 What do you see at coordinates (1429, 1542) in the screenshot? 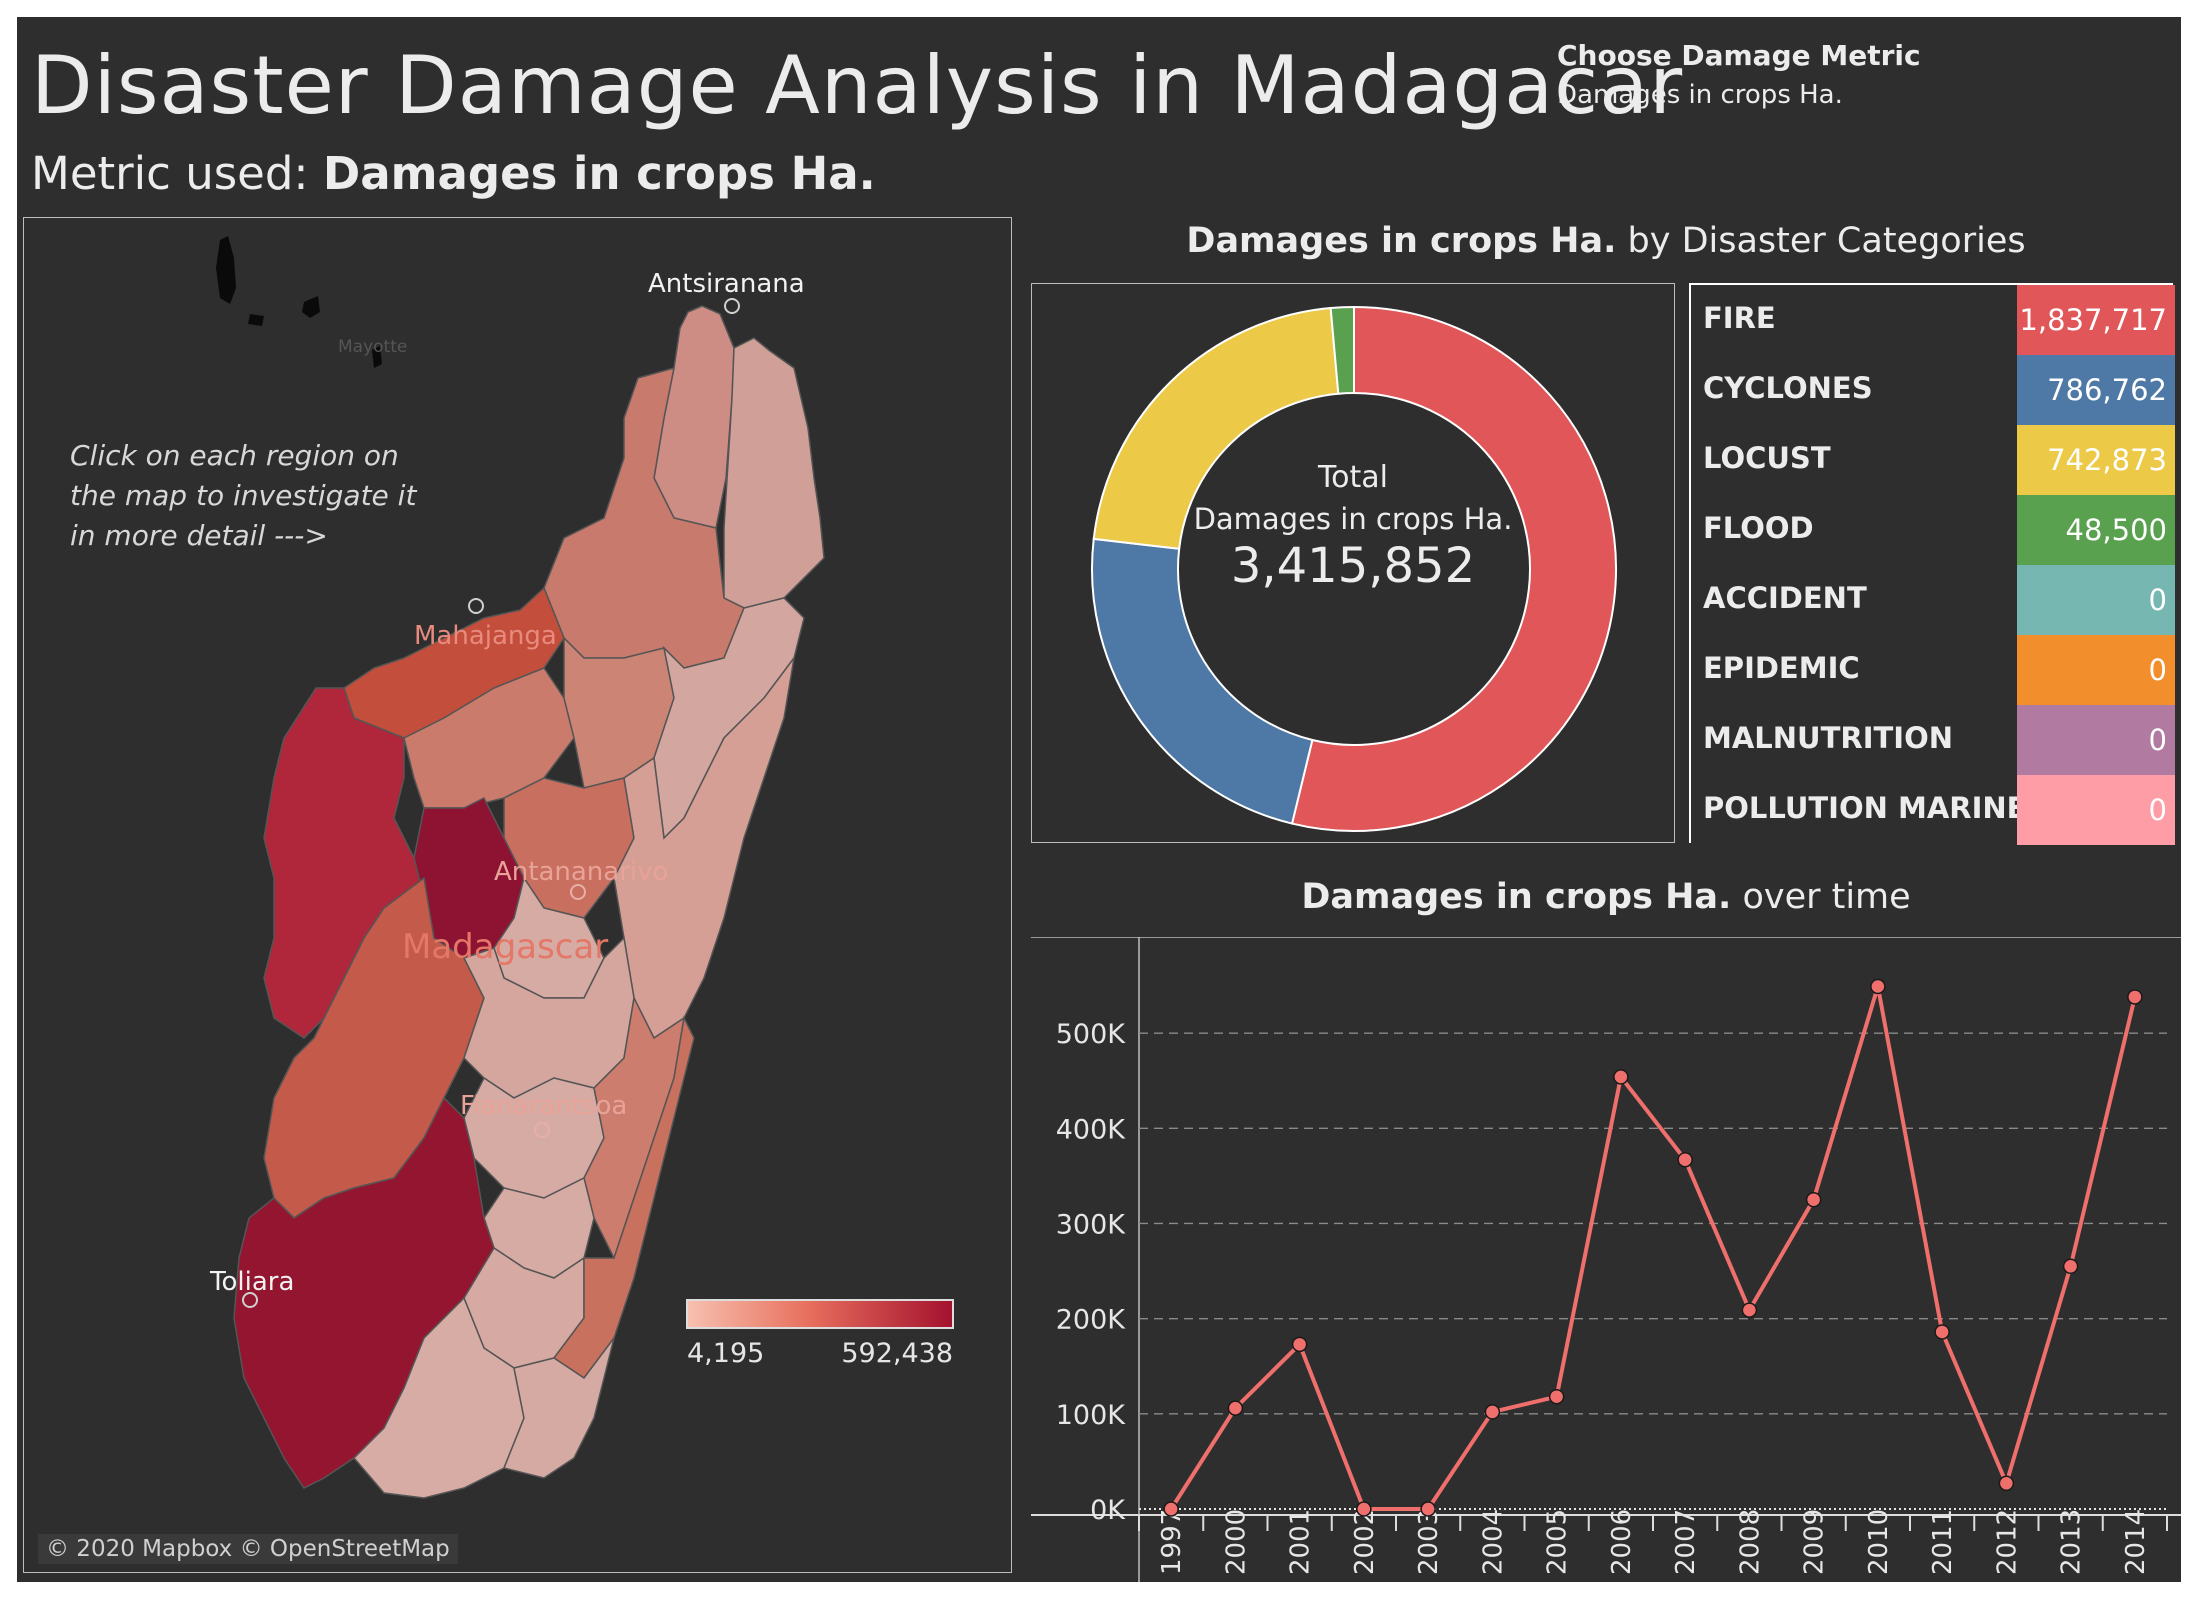
I see `x-tick-label: 2003` at bounding box center [1429, 1542].